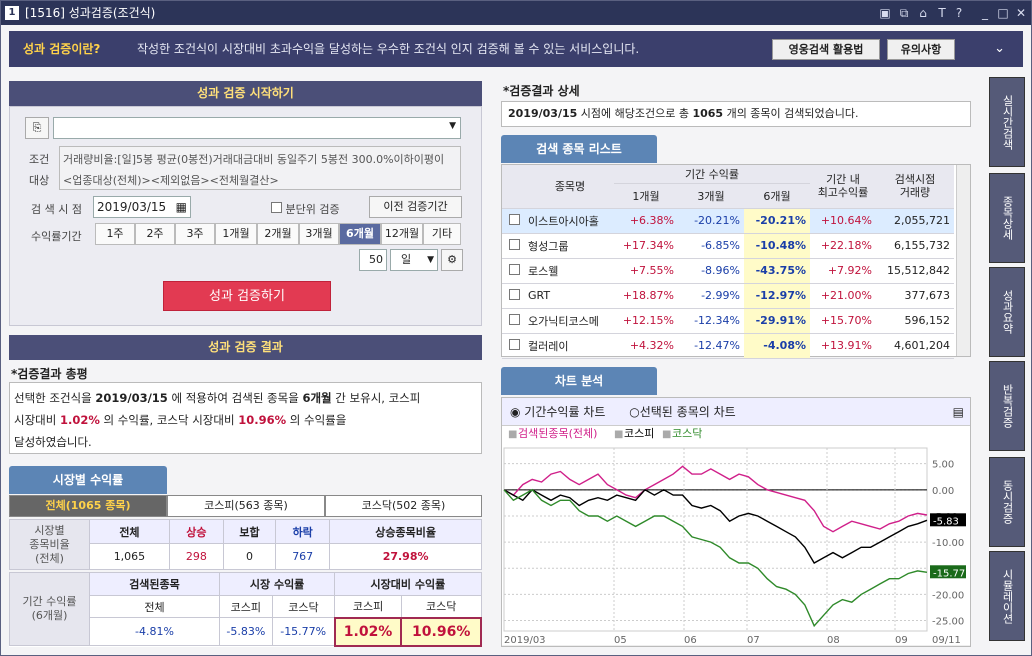  I want to click on condition-select: ▼, so click(257, 128).